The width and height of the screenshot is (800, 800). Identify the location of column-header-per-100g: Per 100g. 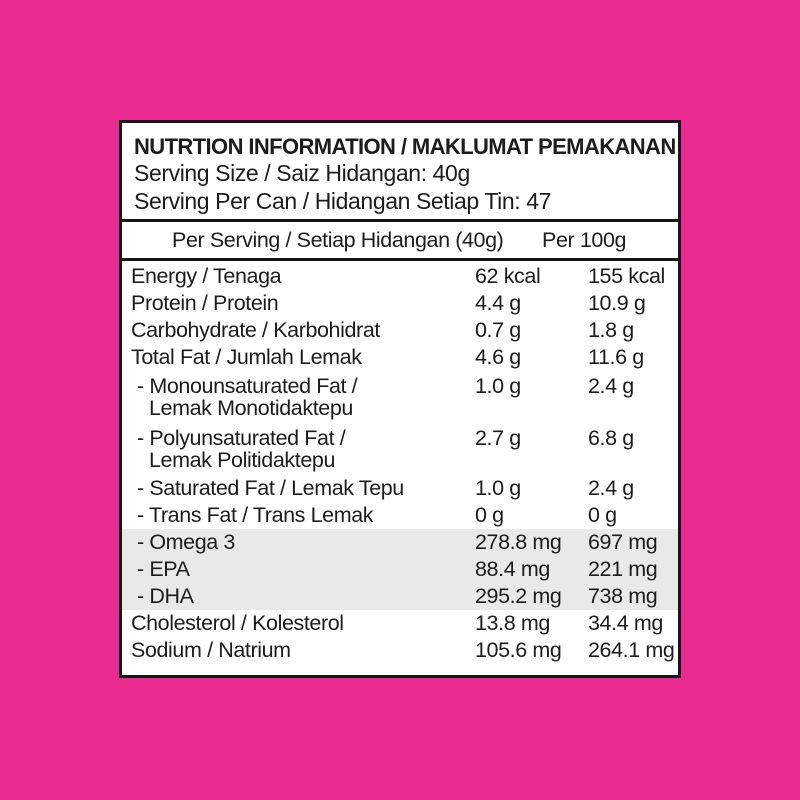
(584, 240).